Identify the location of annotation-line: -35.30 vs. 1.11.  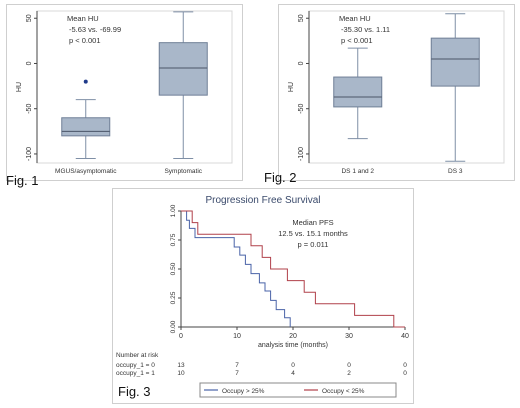
(365, 29).